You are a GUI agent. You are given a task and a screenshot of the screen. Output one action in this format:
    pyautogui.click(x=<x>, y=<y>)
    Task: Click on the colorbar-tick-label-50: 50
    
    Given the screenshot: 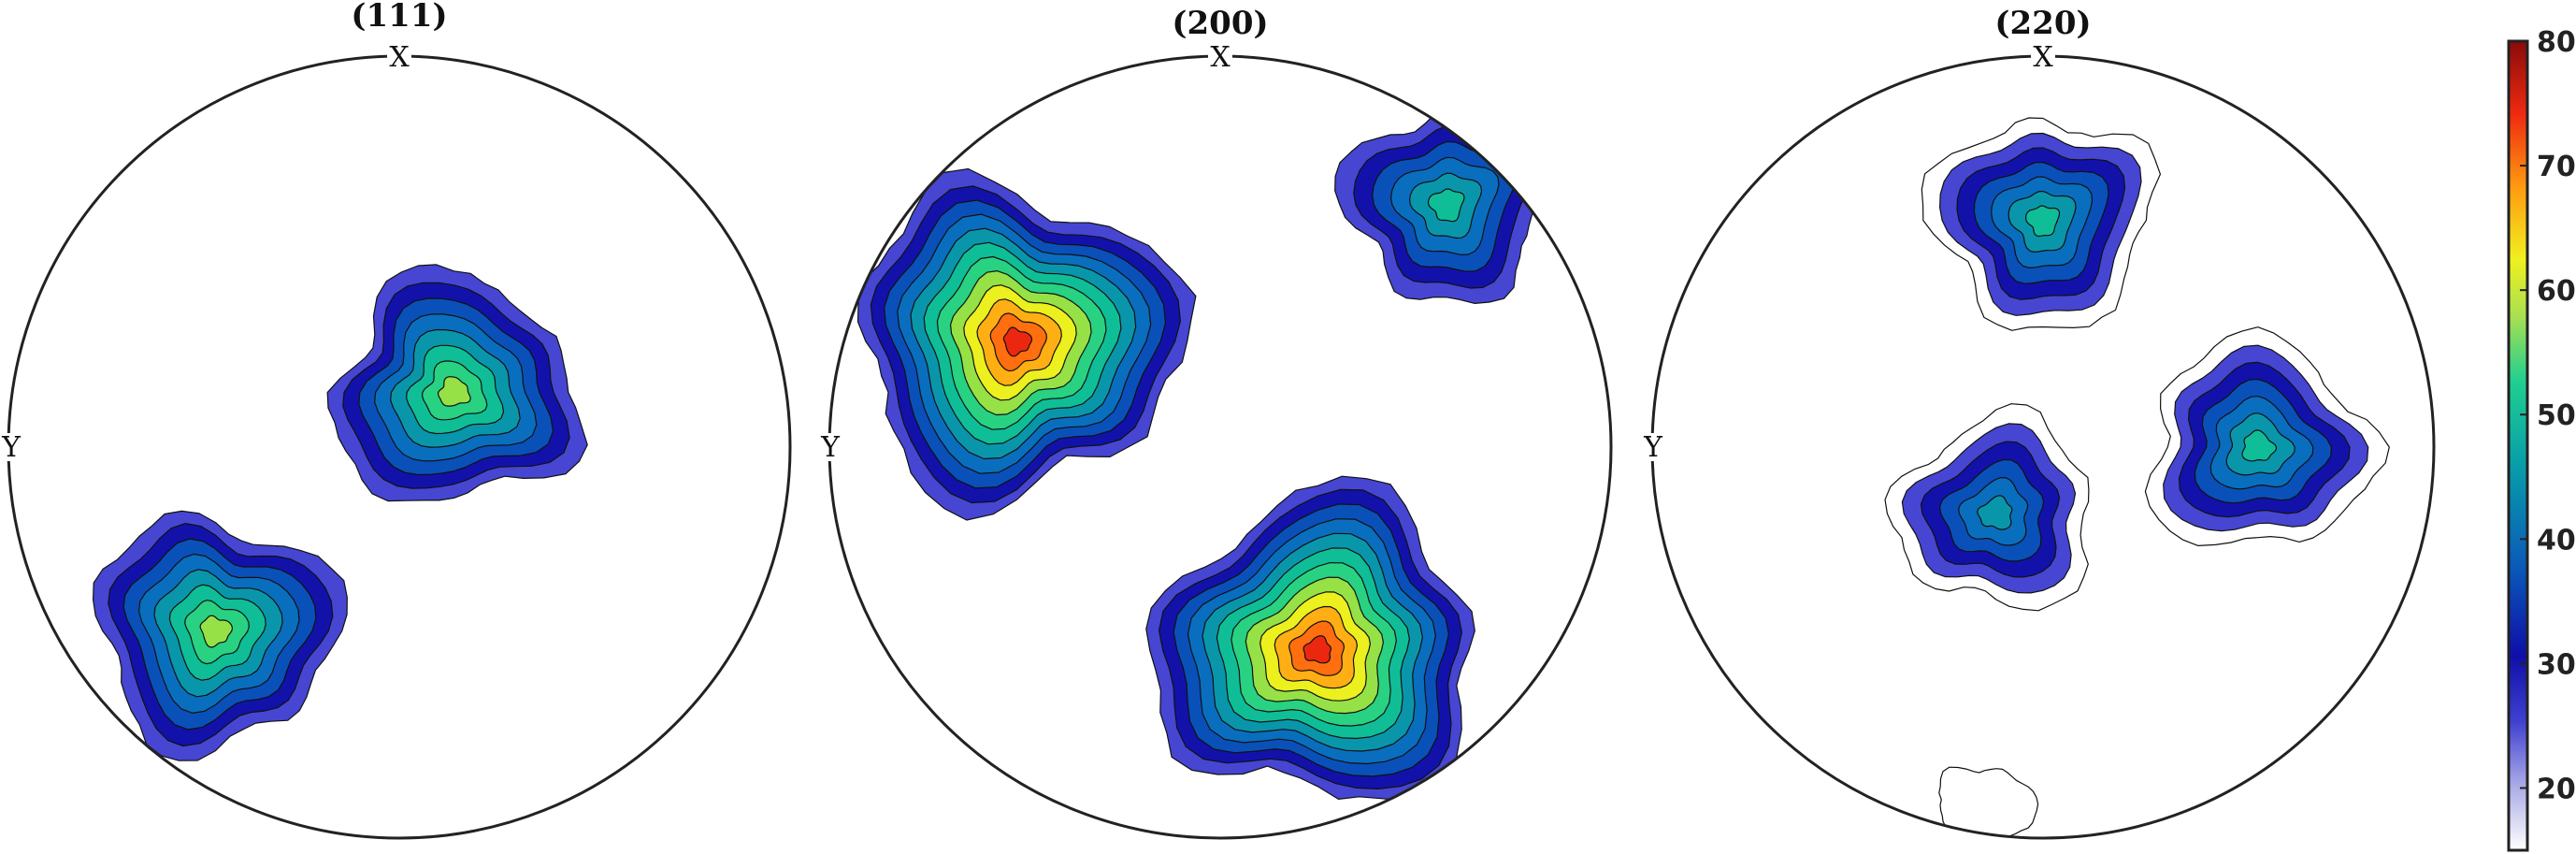 What is the action you would take?
    pyautogui.click(x=2557, y=415)
    